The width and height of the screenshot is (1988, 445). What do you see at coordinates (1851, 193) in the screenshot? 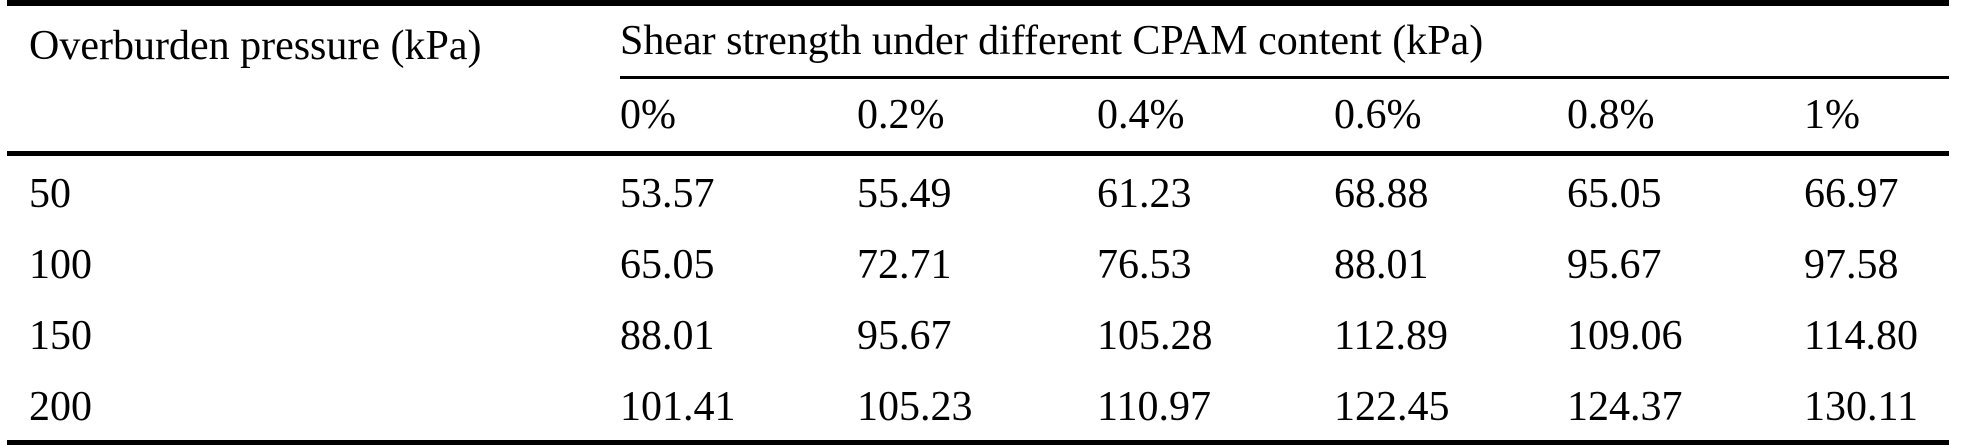
I see `value-cell: 66.97` at bounding box center [1851, 193].